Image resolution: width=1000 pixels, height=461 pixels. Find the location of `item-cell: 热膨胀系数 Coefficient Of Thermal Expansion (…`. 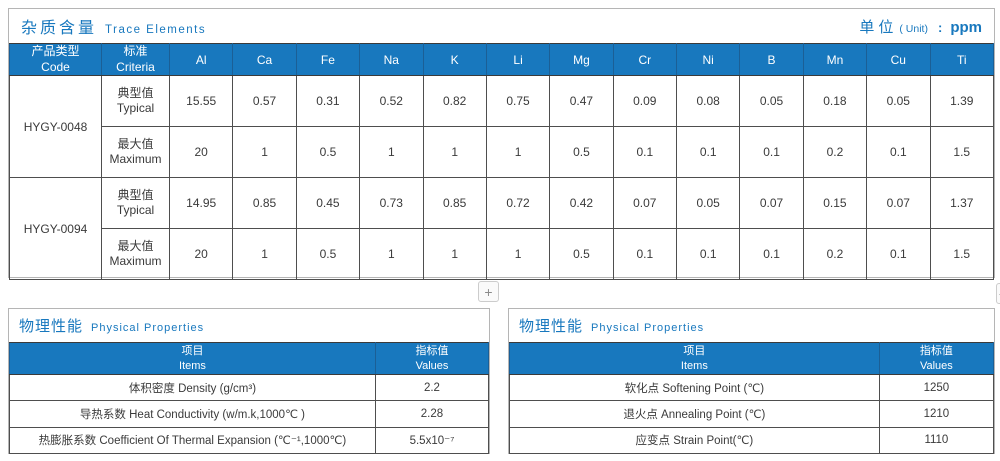

item-cell: 热膨胀系数 Coefficient Of Thermal Expansion (… is located at coordinates (192, 440).